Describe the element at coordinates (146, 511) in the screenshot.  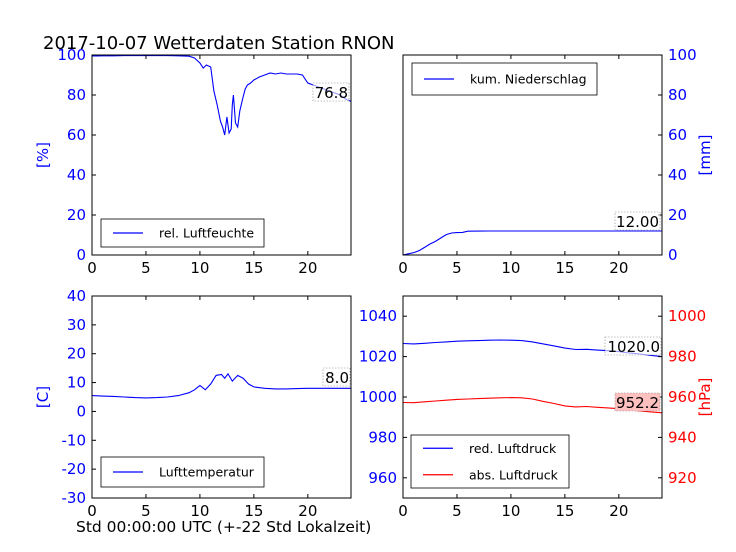
I see `temperature-xtick-label: 5` at that location.